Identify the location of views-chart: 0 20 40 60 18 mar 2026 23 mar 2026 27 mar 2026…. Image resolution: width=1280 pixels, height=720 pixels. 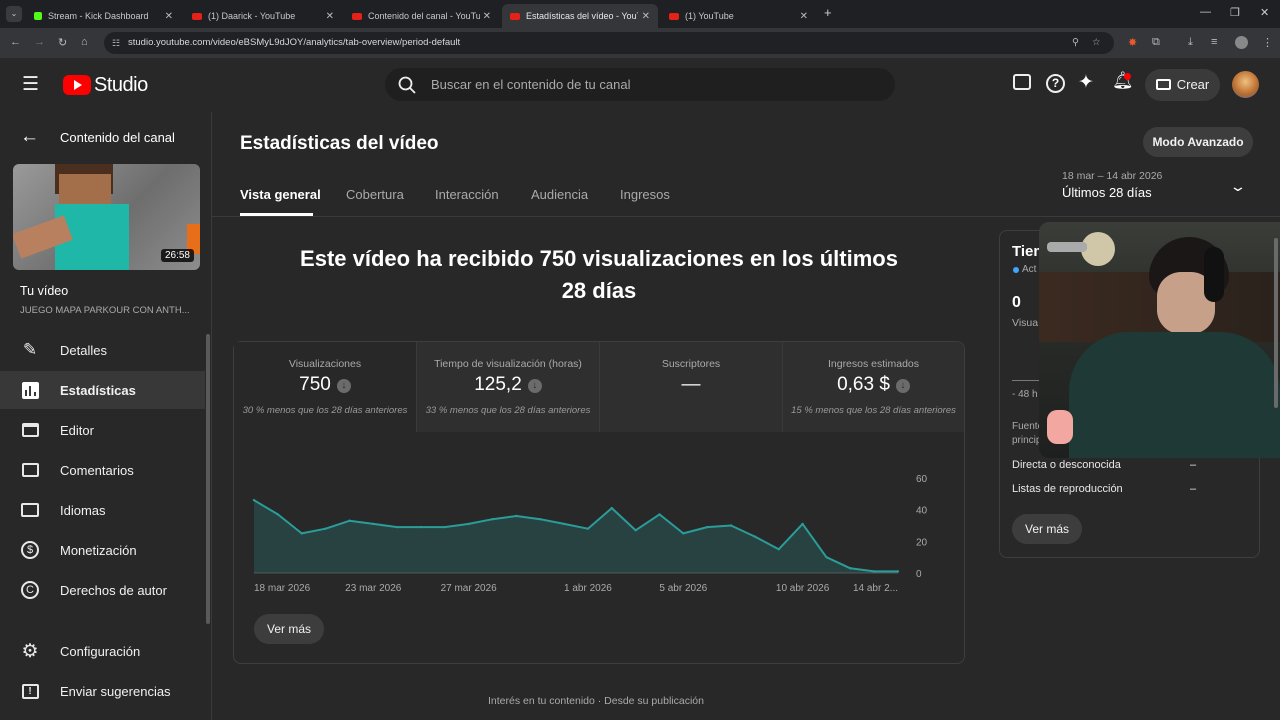
(590, 532).